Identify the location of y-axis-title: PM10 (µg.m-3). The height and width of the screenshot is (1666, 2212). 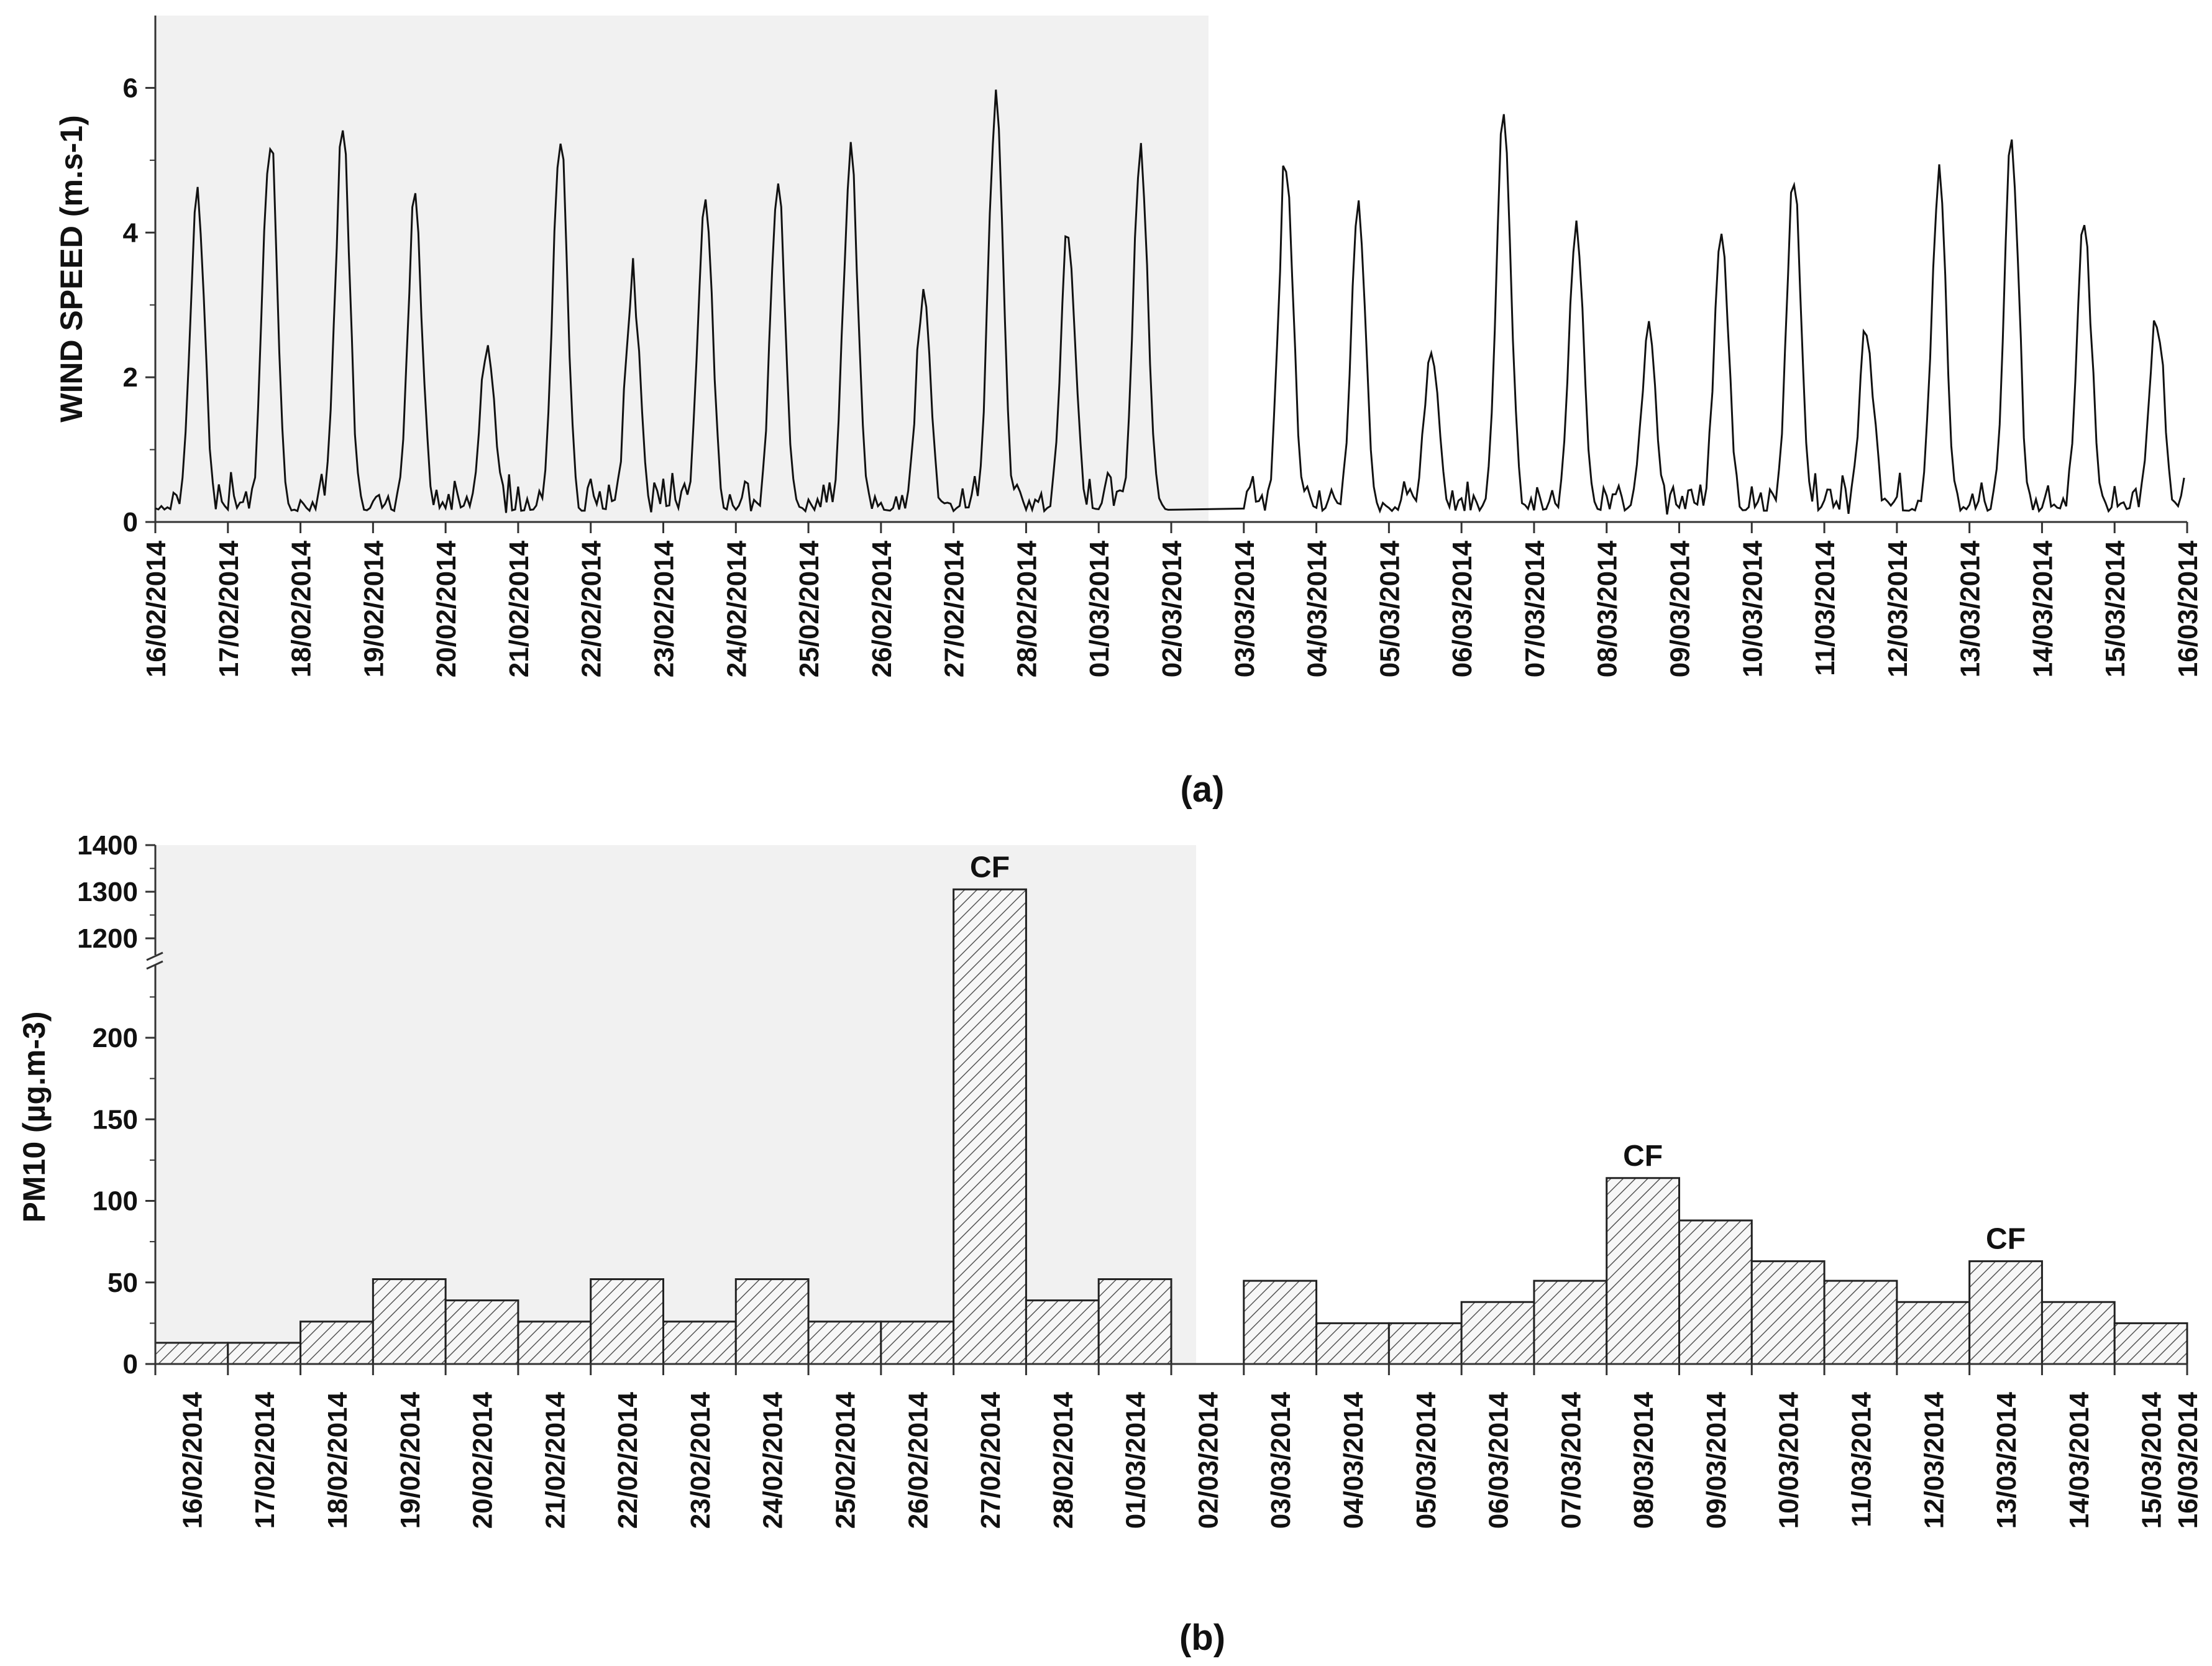
(34, 1117).